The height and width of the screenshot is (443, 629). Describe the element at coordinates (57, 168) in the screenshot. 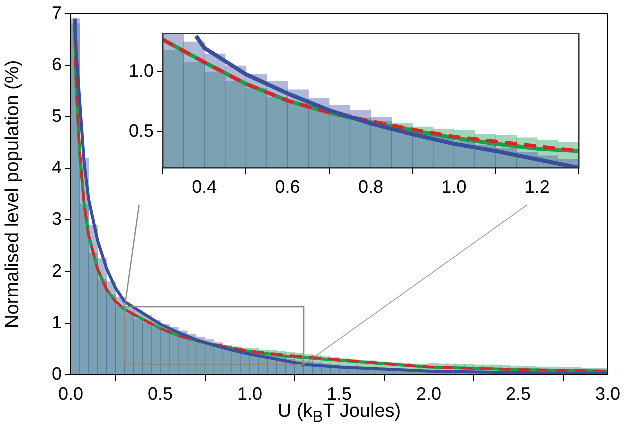

I see `y-tick-label: 4` at that location.